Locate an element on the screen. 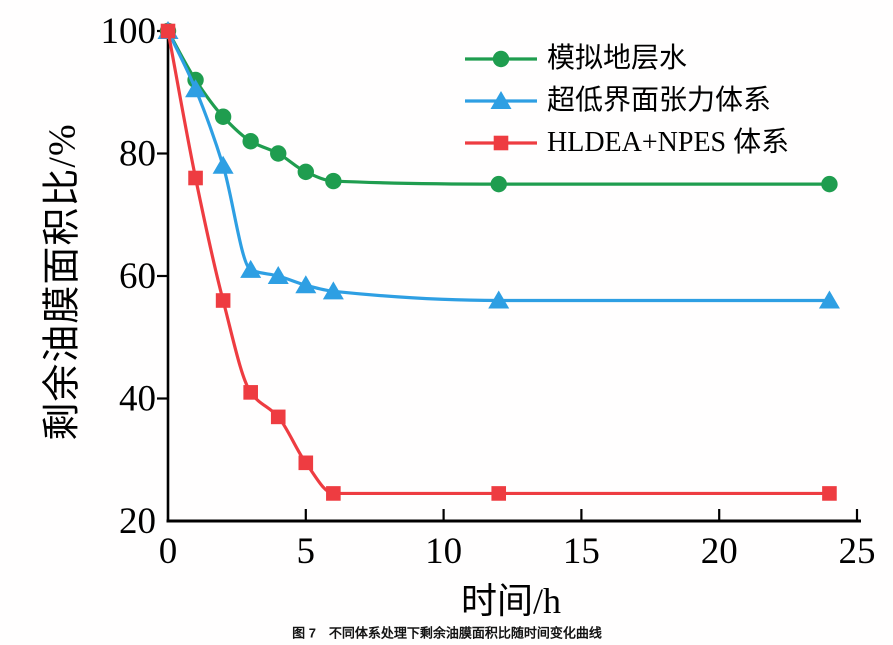 The height and width of the screenshot is (645, 893). y-tick-label: 100 is located at coordinates (129, 31).